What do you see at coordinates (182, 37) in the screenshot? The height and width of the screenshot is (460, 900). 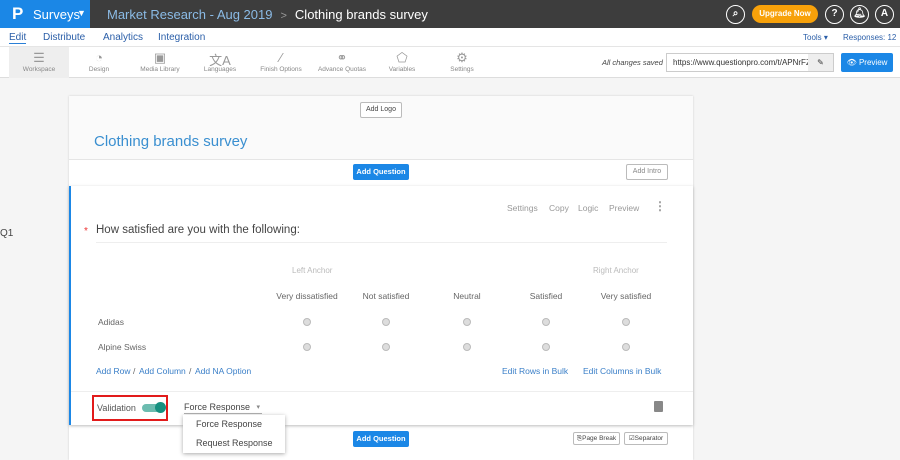 I see `tab-integration: Integration` at bounding box center [182, 37].